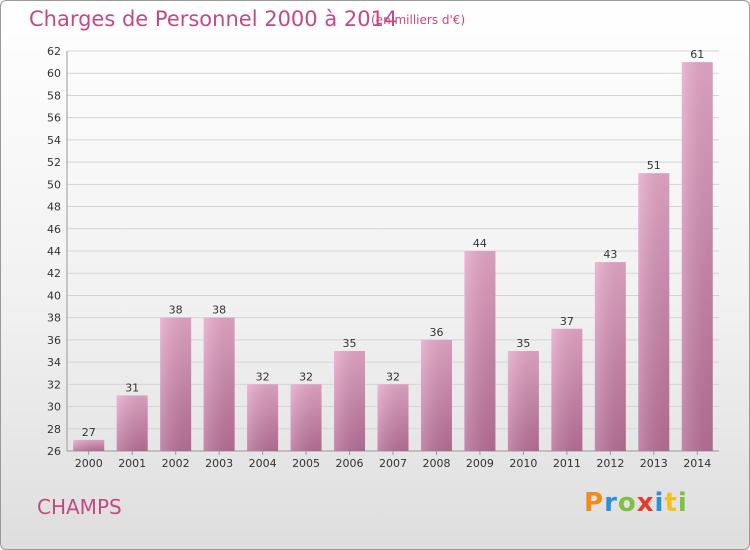  I want to click on x-tick-label: 2006, so click(350, 463).